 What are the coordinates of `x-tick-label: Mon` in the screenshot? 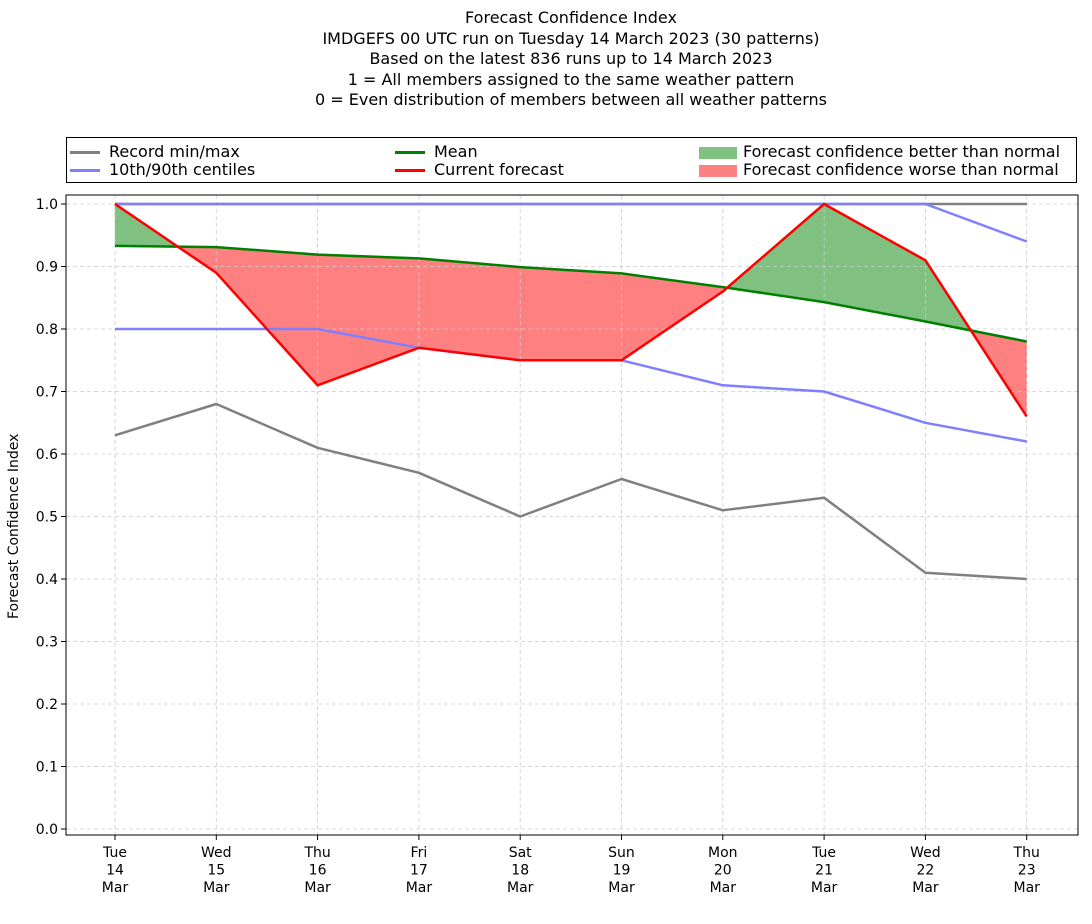 It's located at (723, 853).